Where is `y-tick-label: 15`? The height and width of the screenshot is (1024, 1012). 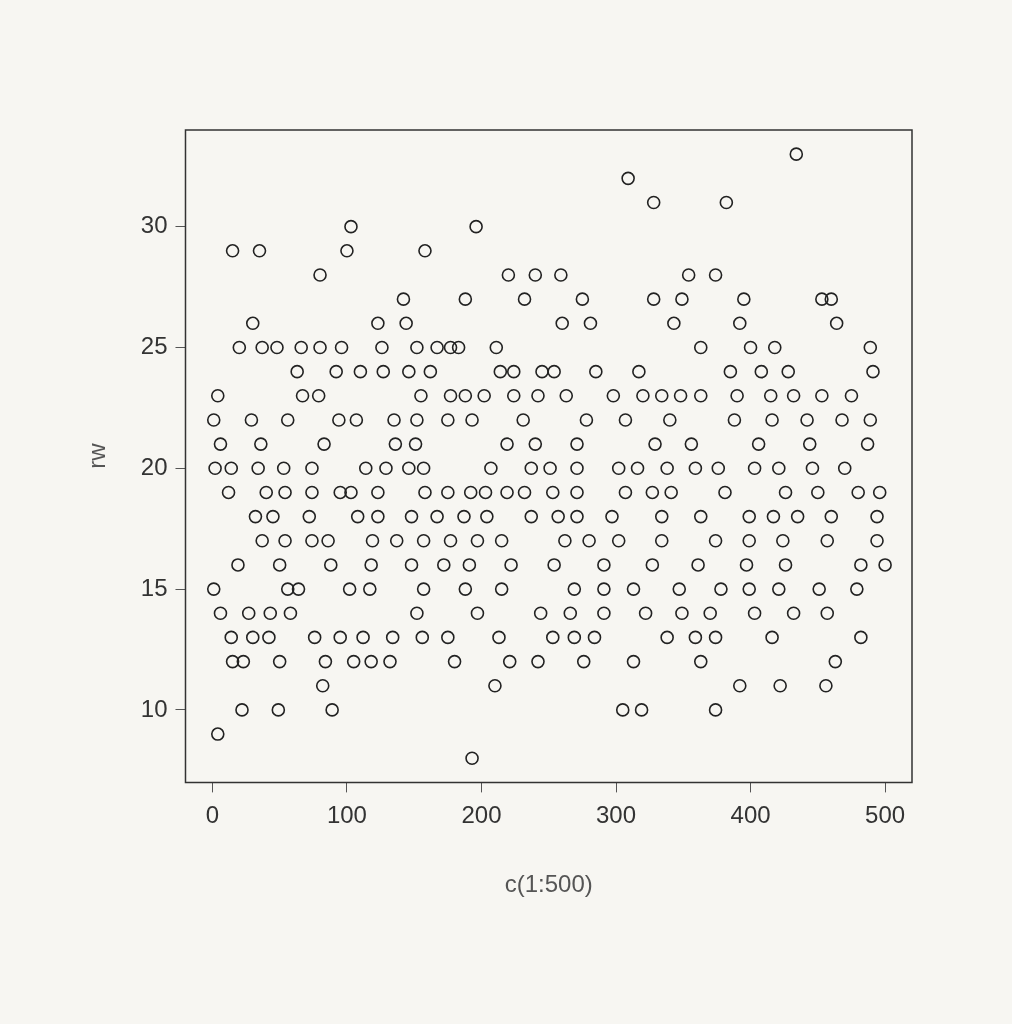 y-tick-label: 15 is located at coordinates (154, 587).